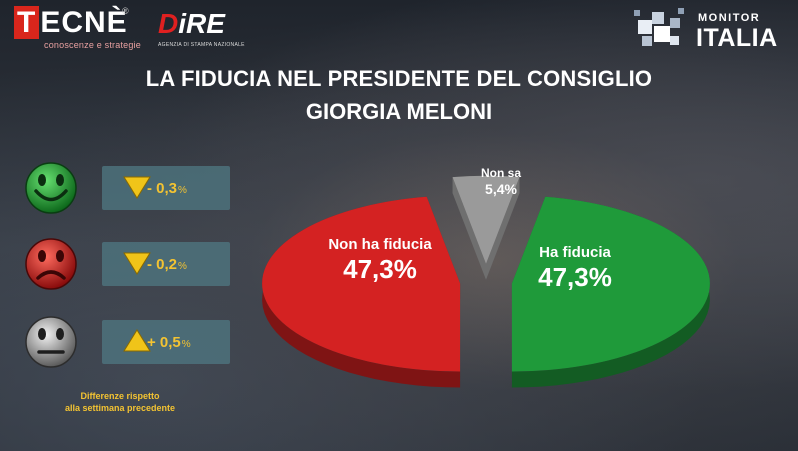 The height and width of the screenshot is (451, 798). What do you see at coordinates (120, 396) in the screenshot?
I see `change-note-line1: Differenze rispetto` at bounding box center [120, 396].